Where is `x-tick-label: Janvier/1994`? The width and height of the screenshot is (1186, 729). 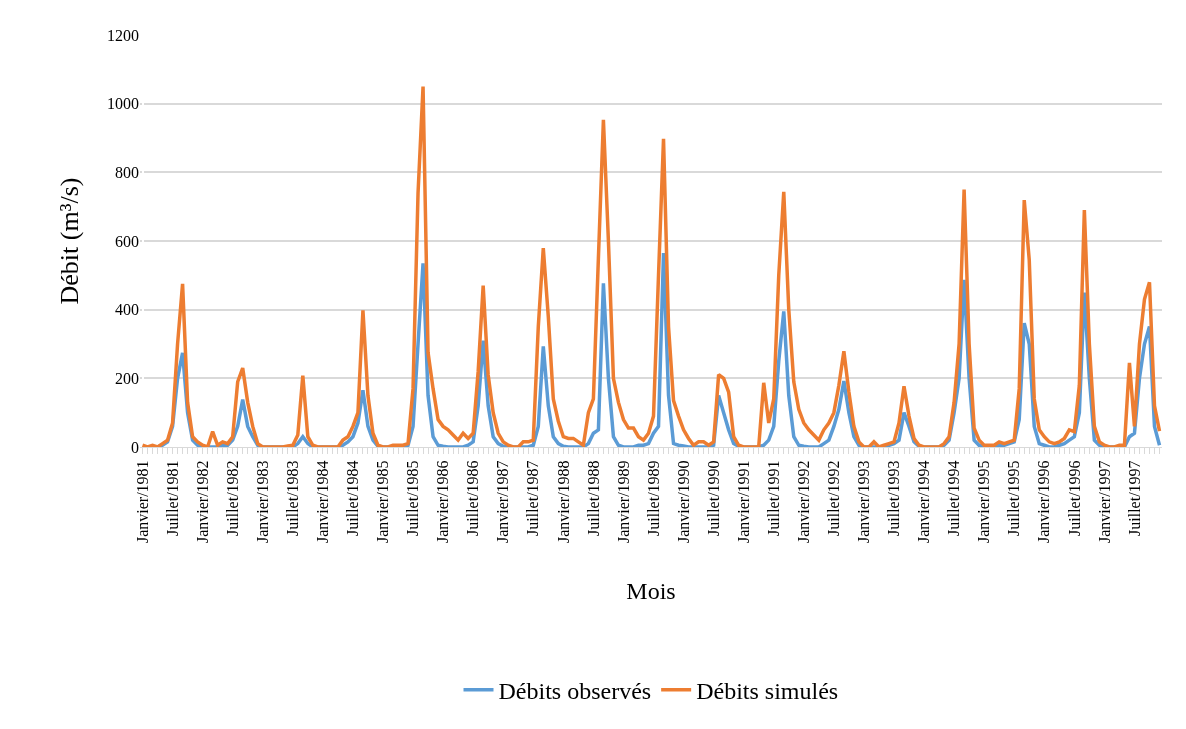
x-tick-label: Janvier/1994 is located at coordinates (924, 502).